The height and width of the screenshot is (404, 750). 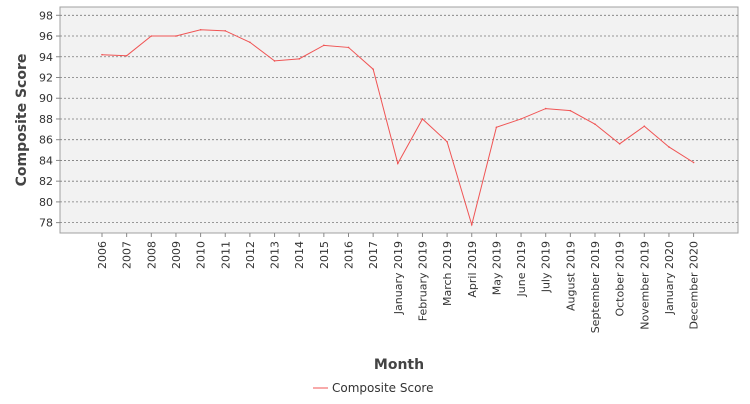 I want to click on x-axis-title: Month, so click(x=399, y=365).